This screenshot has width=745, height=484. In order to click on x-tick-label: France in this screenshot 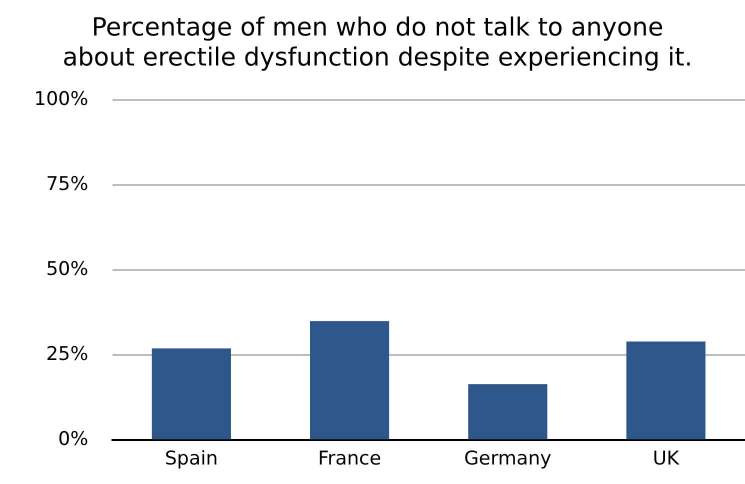, I will do `click(350, 459)`.